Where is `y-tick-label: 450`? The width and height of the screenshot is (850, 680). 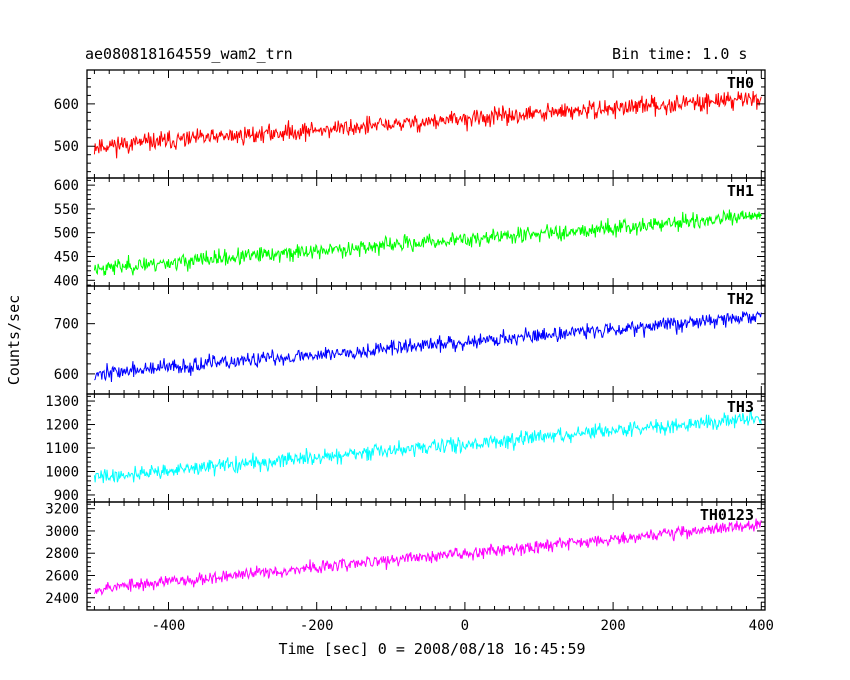
y-tick-label: 450 is located at coordinates (66, 258).